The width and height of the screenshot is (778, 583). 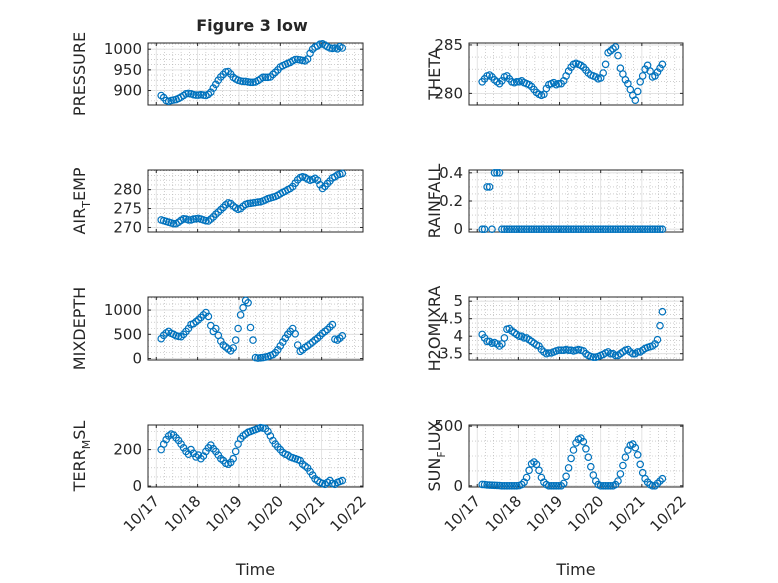 What do you see at coordinates (79, 328) in the screenshot?
I see `y-axis-label-main: MIXDEPTH` at bounding box center [79, 328].